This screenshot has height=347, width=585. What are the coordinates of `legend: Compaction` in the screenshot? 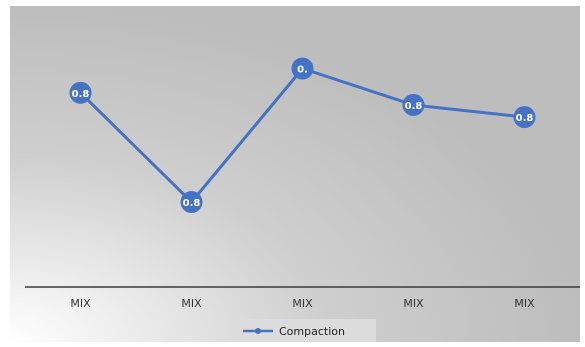 It's located at (302, 330).